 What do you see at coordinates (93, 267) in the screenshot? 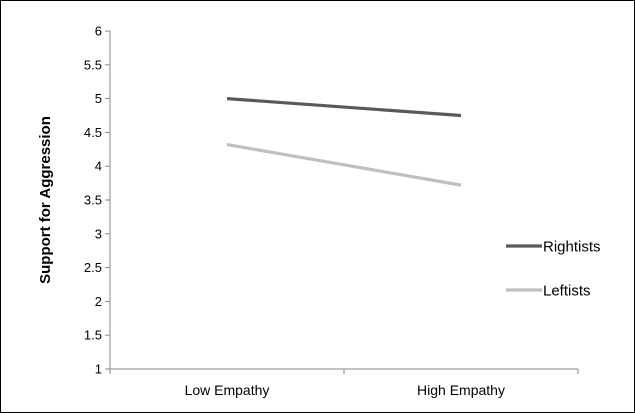
I see `y-tick-label: 2.5` at bounding box center [93, 267].